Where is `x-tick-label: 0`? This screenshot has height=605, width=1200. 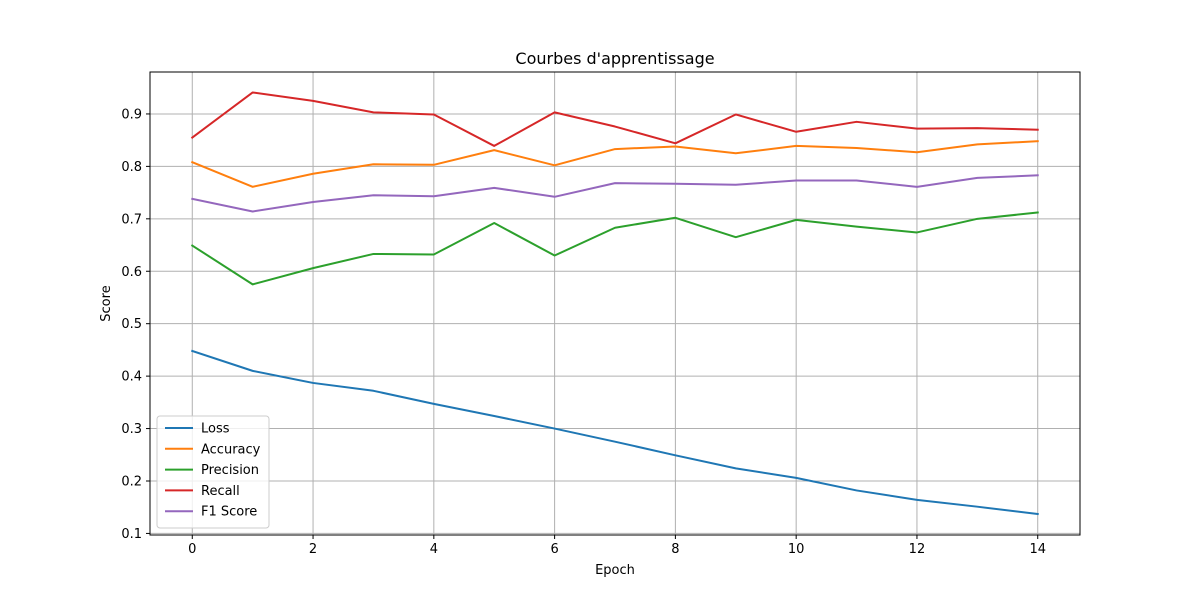 x-tick-label: 0 is located at coordinates (192, 549).